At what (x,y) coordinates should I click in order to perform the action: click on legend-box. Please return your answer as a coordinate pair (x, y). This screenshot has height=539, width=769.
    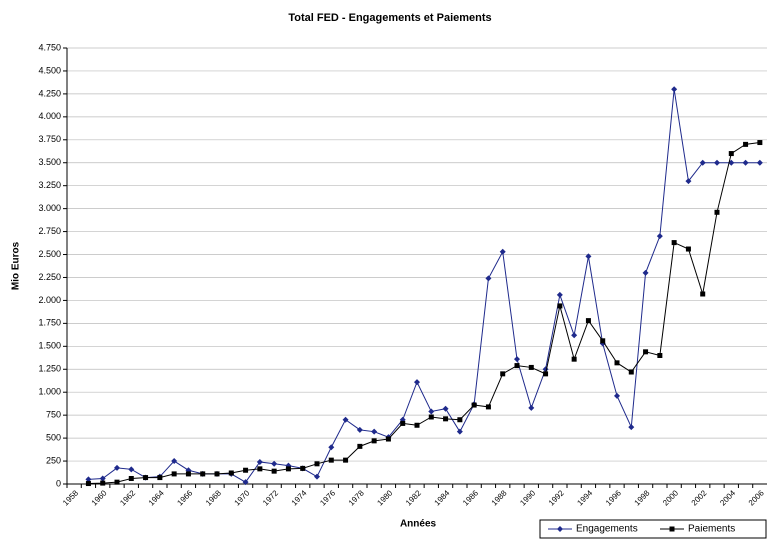
    Looking at the image, I should click on (653, 529).